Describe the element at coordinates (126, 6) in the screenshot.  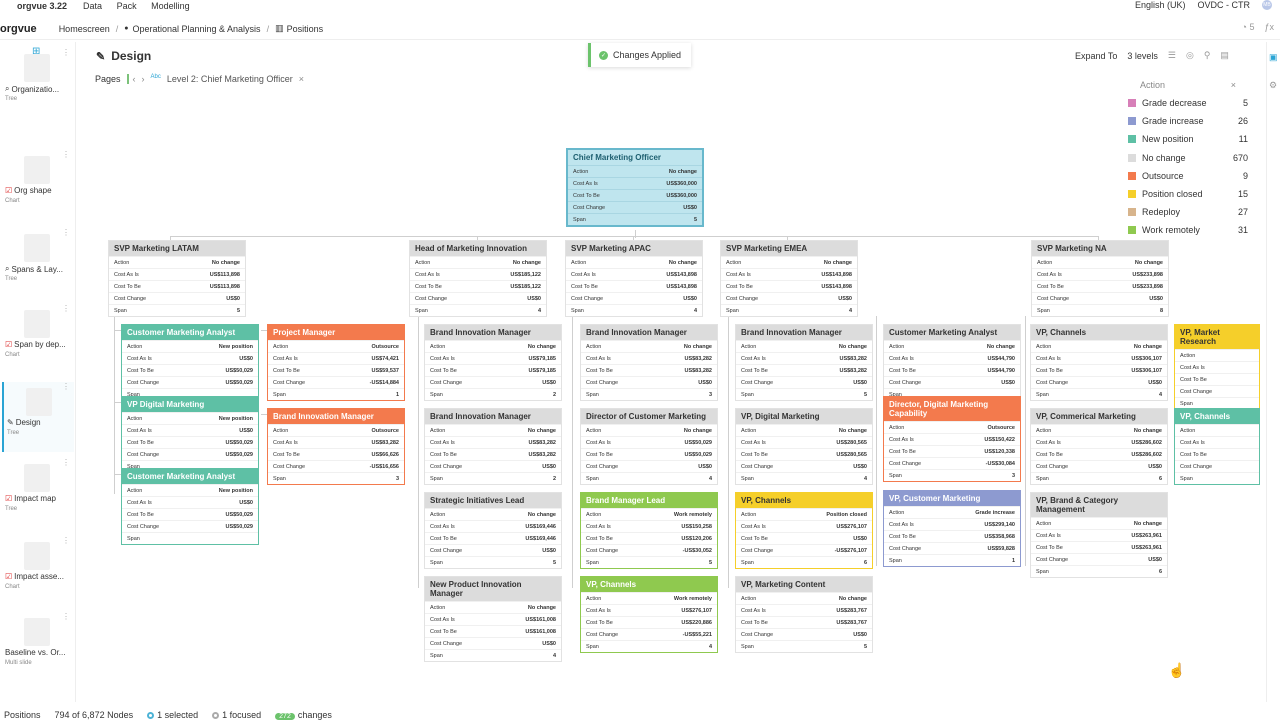
I see `menu-pack: Pack` at that location.